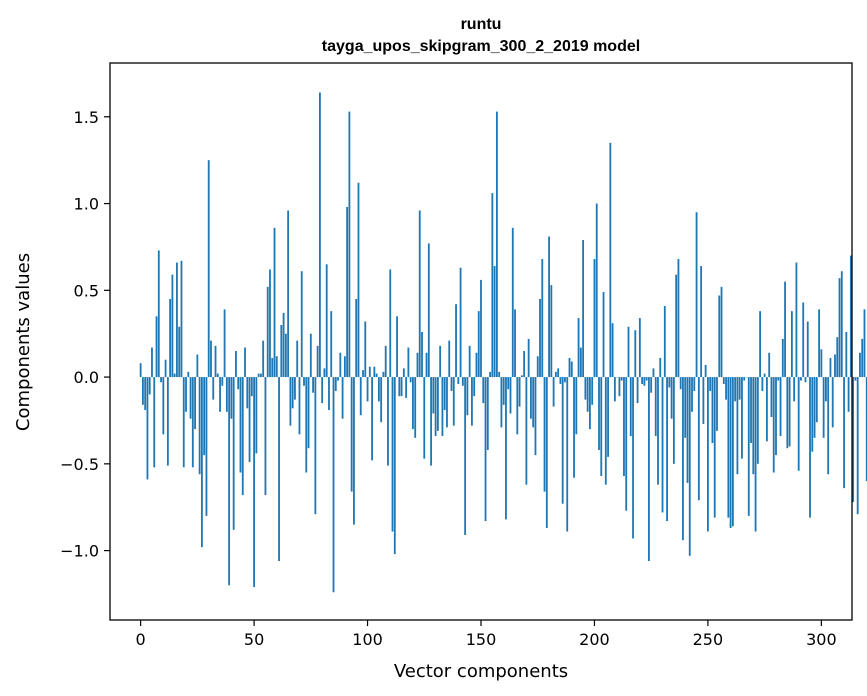  I want to click on x-tick-label: 150, so click(481, 639).